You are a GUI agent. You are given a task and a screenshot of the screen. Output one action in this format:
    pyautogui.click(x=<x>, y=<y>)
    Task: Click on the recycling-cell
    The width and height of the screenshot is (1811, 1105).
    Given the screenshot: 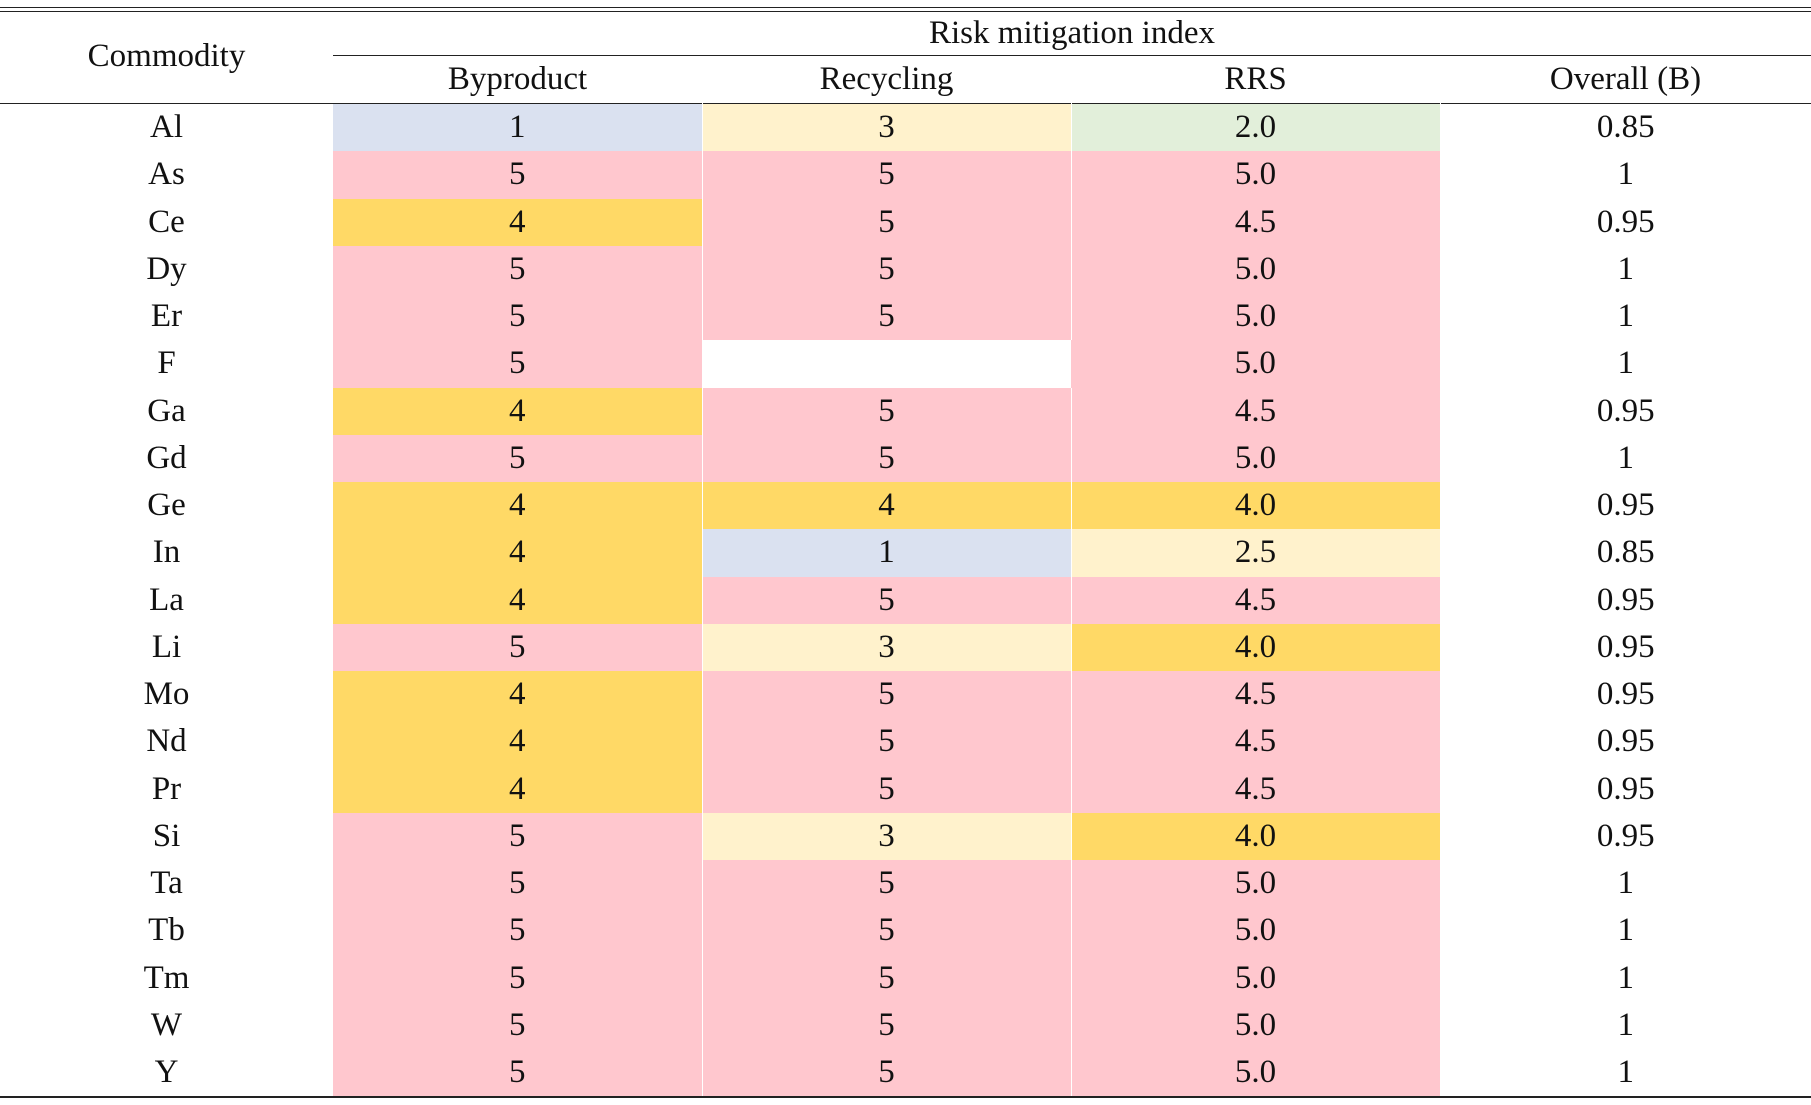 What is the action you would take?
    pyautogui.click(x=886, y=364)
    